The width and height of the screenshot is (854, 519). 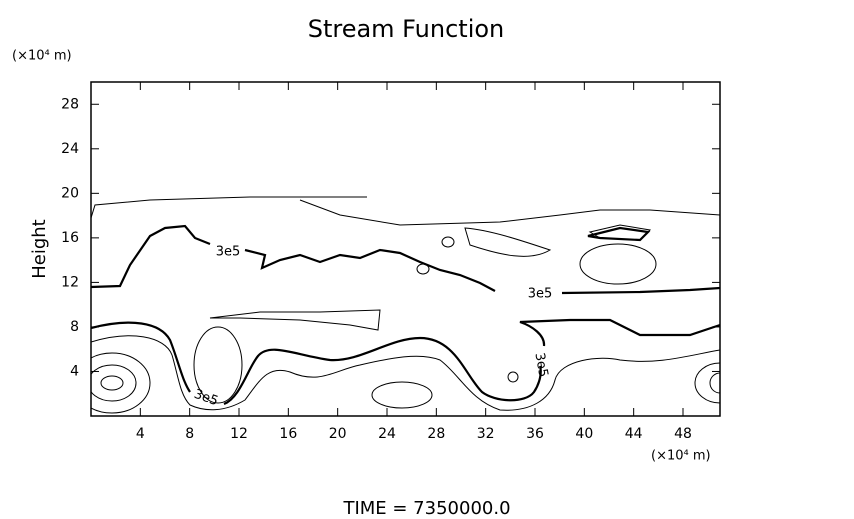 I want to click on x-tick-label: 20, so click(x=338, y=434).